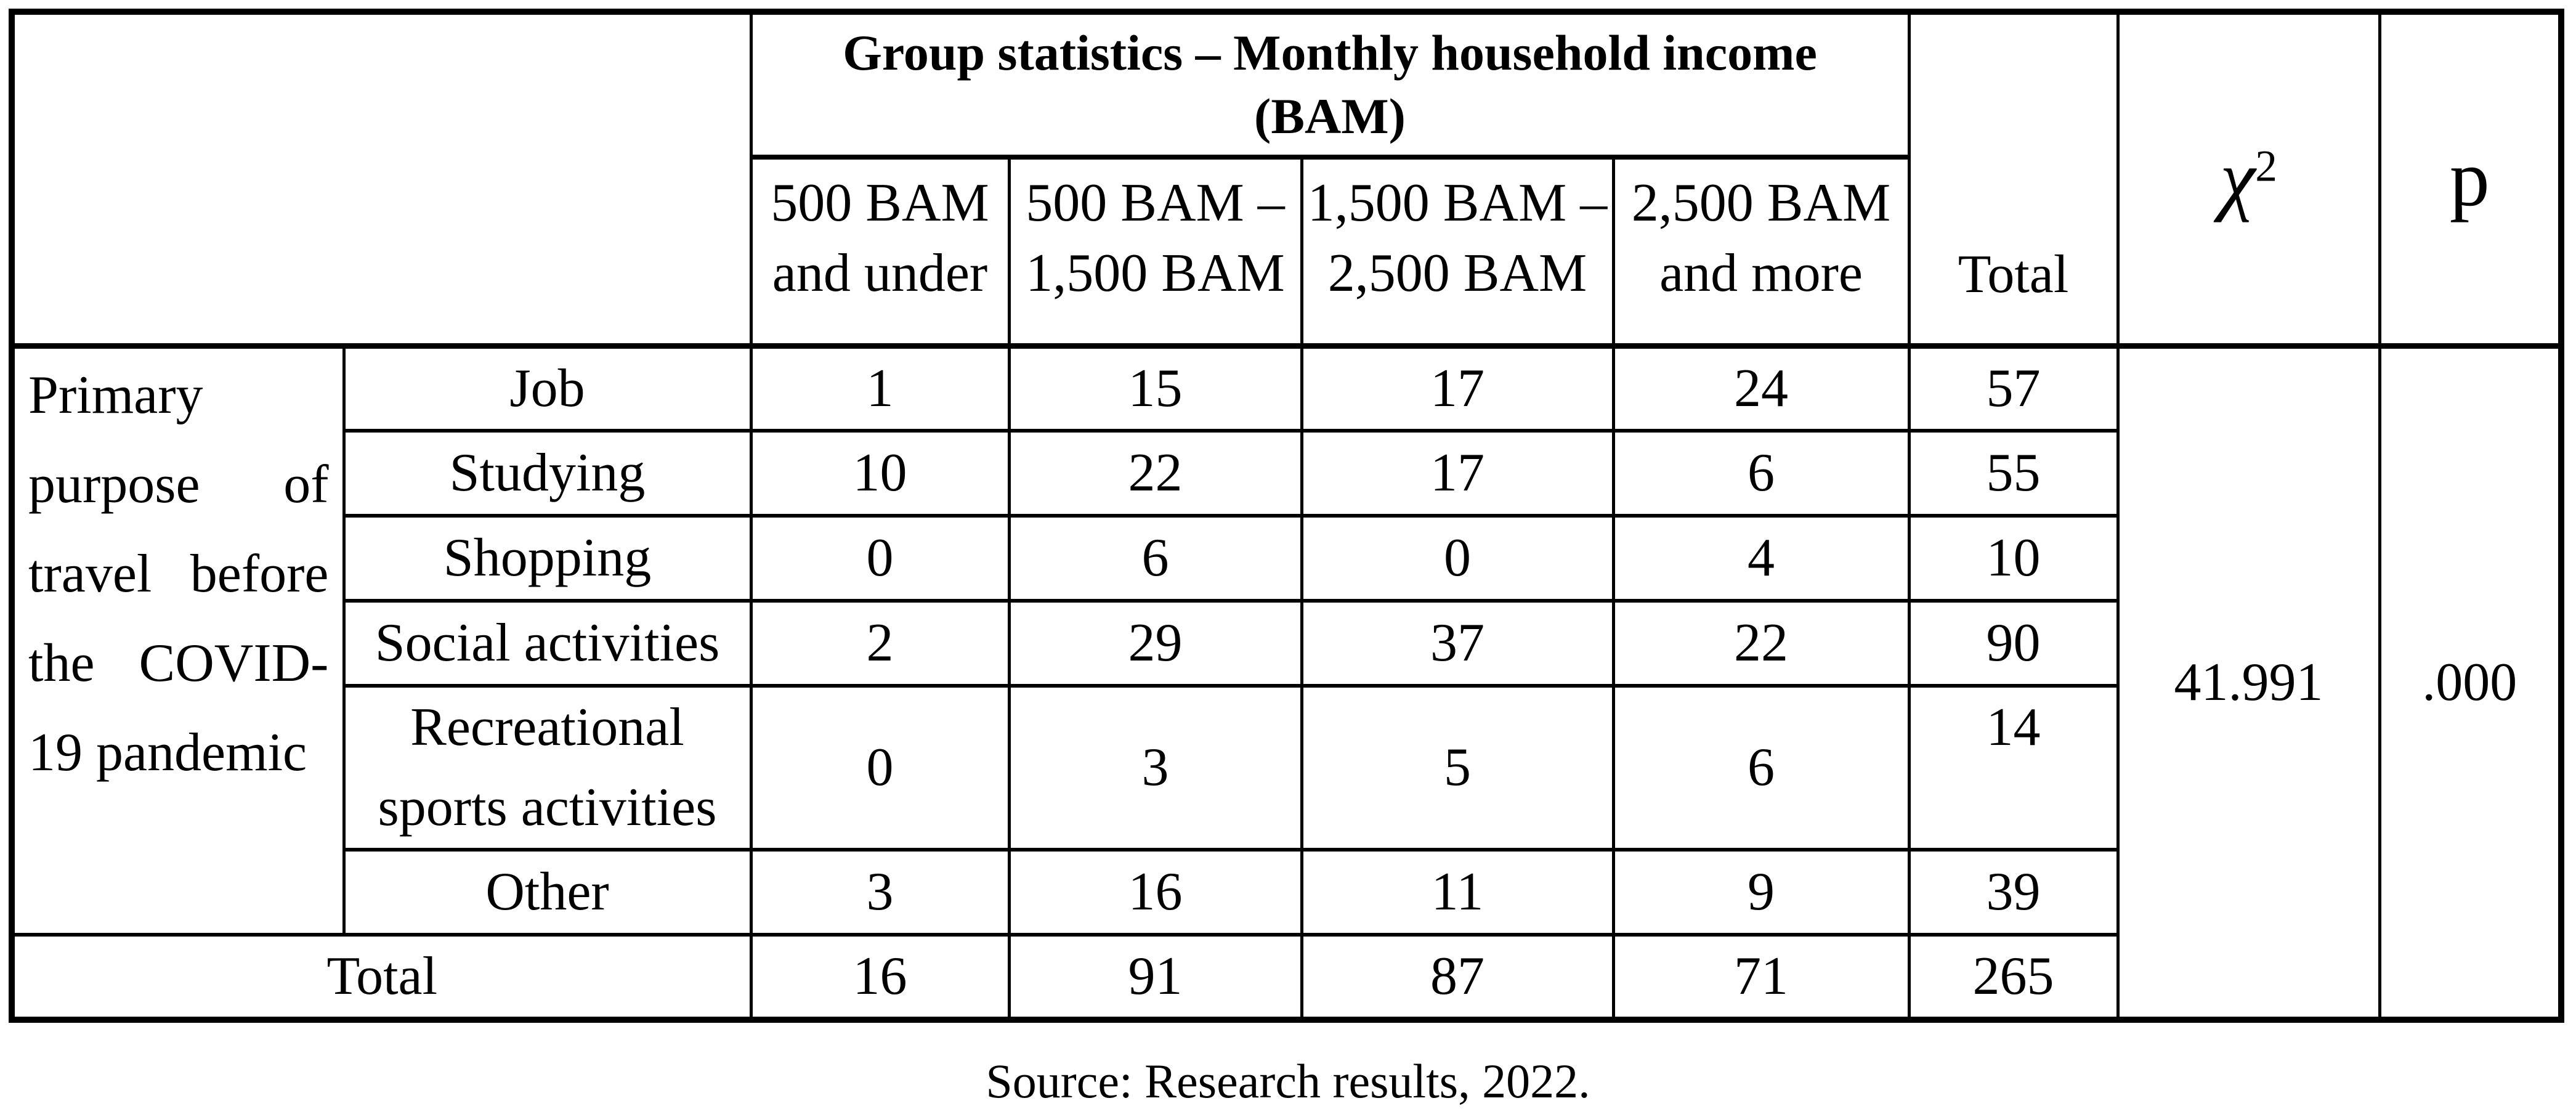 Image resolution: width=2576 pixels, height=1114 pixels. Describe the element at coordinates (2238, 179) in the screenshot. I see `chi-symbol: χ` at that location.